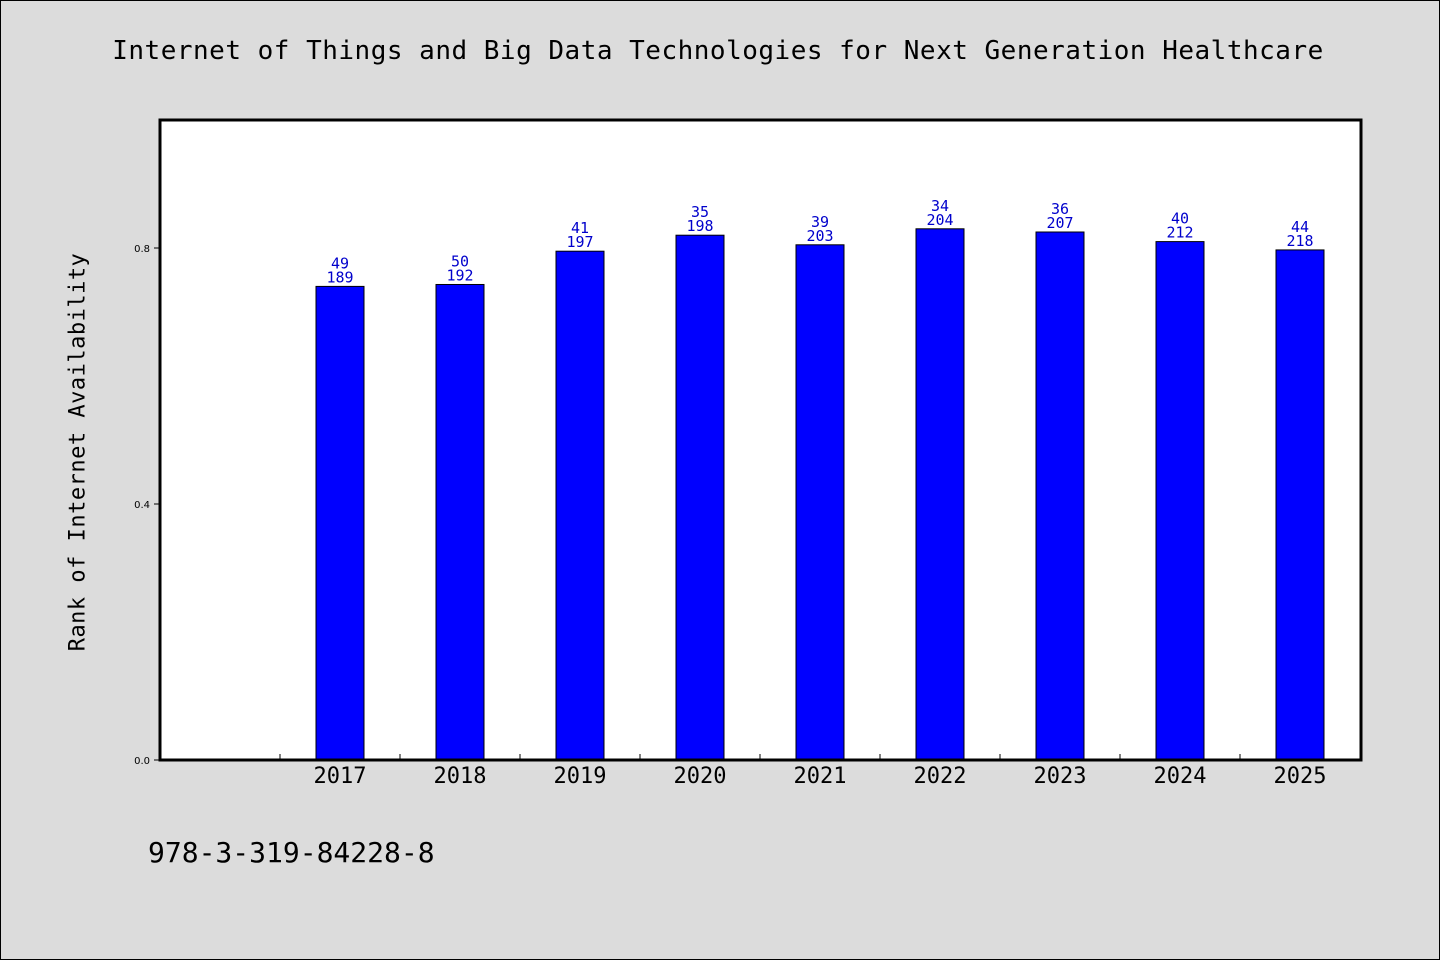 The height and width of the screenshot is (960, 1440). I want to click on data-label-top: 39, so click(820, 222).